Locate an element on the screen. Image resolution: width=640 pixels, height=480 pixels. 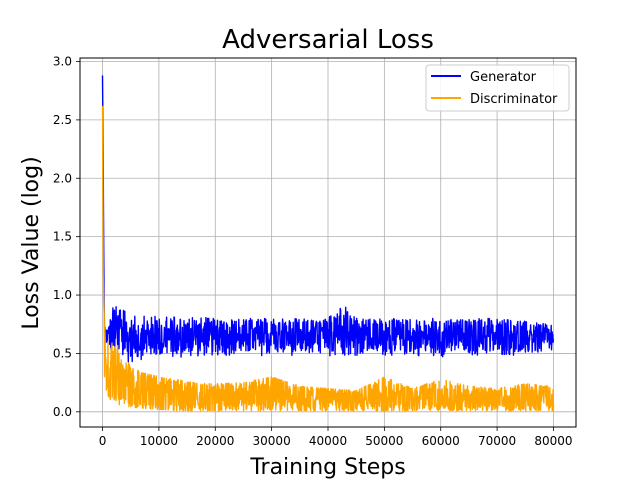
x-tick-label: 30000 is located at coordinates (272, 441).